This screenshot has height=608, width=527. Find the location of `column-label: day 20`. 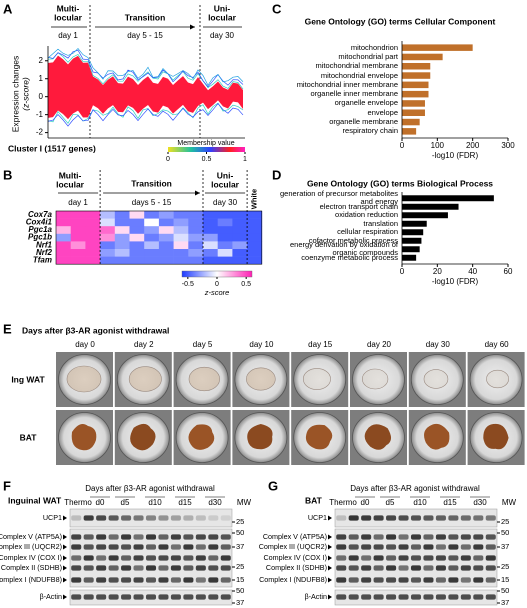

column-label: day 20 is located at coordinates (379, 344).